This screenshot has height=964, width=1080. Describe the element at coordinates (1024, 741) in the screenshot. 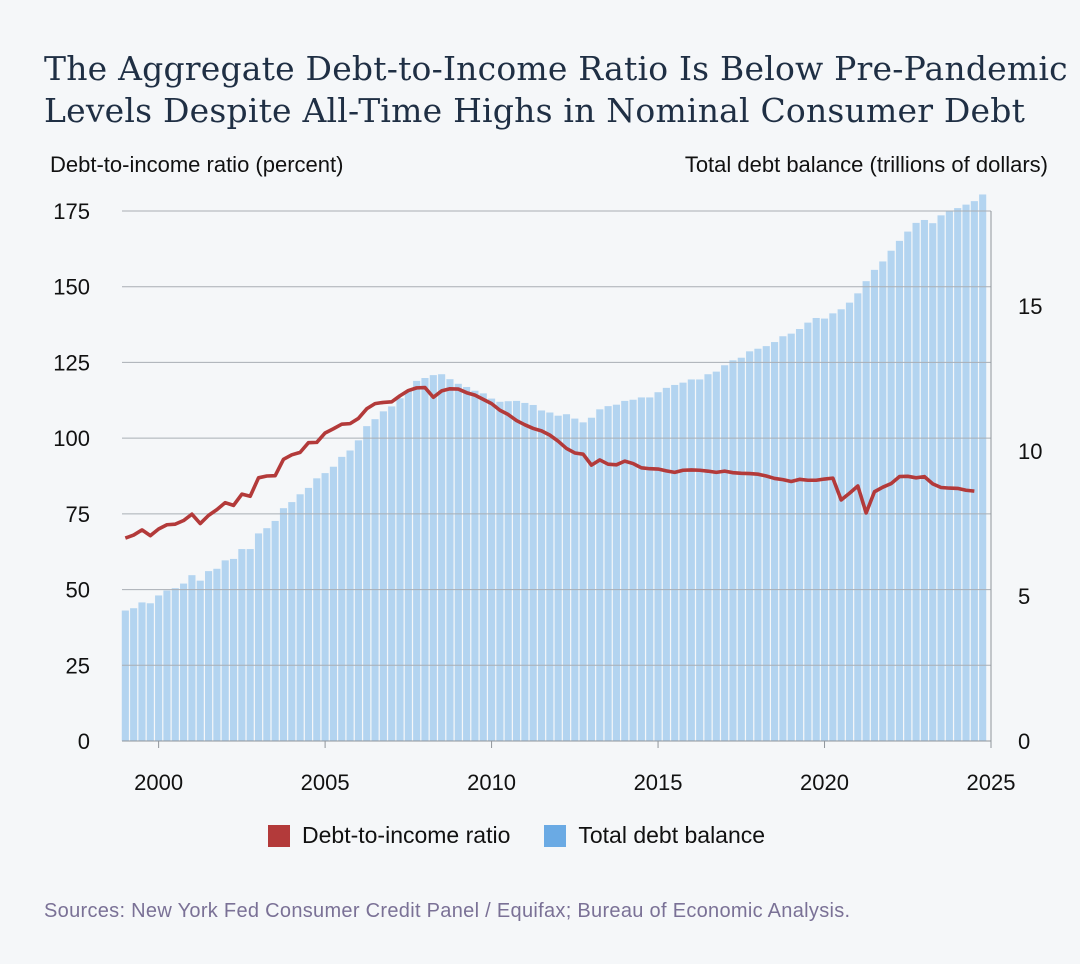

I see `right-tick-label: 0` at that location.